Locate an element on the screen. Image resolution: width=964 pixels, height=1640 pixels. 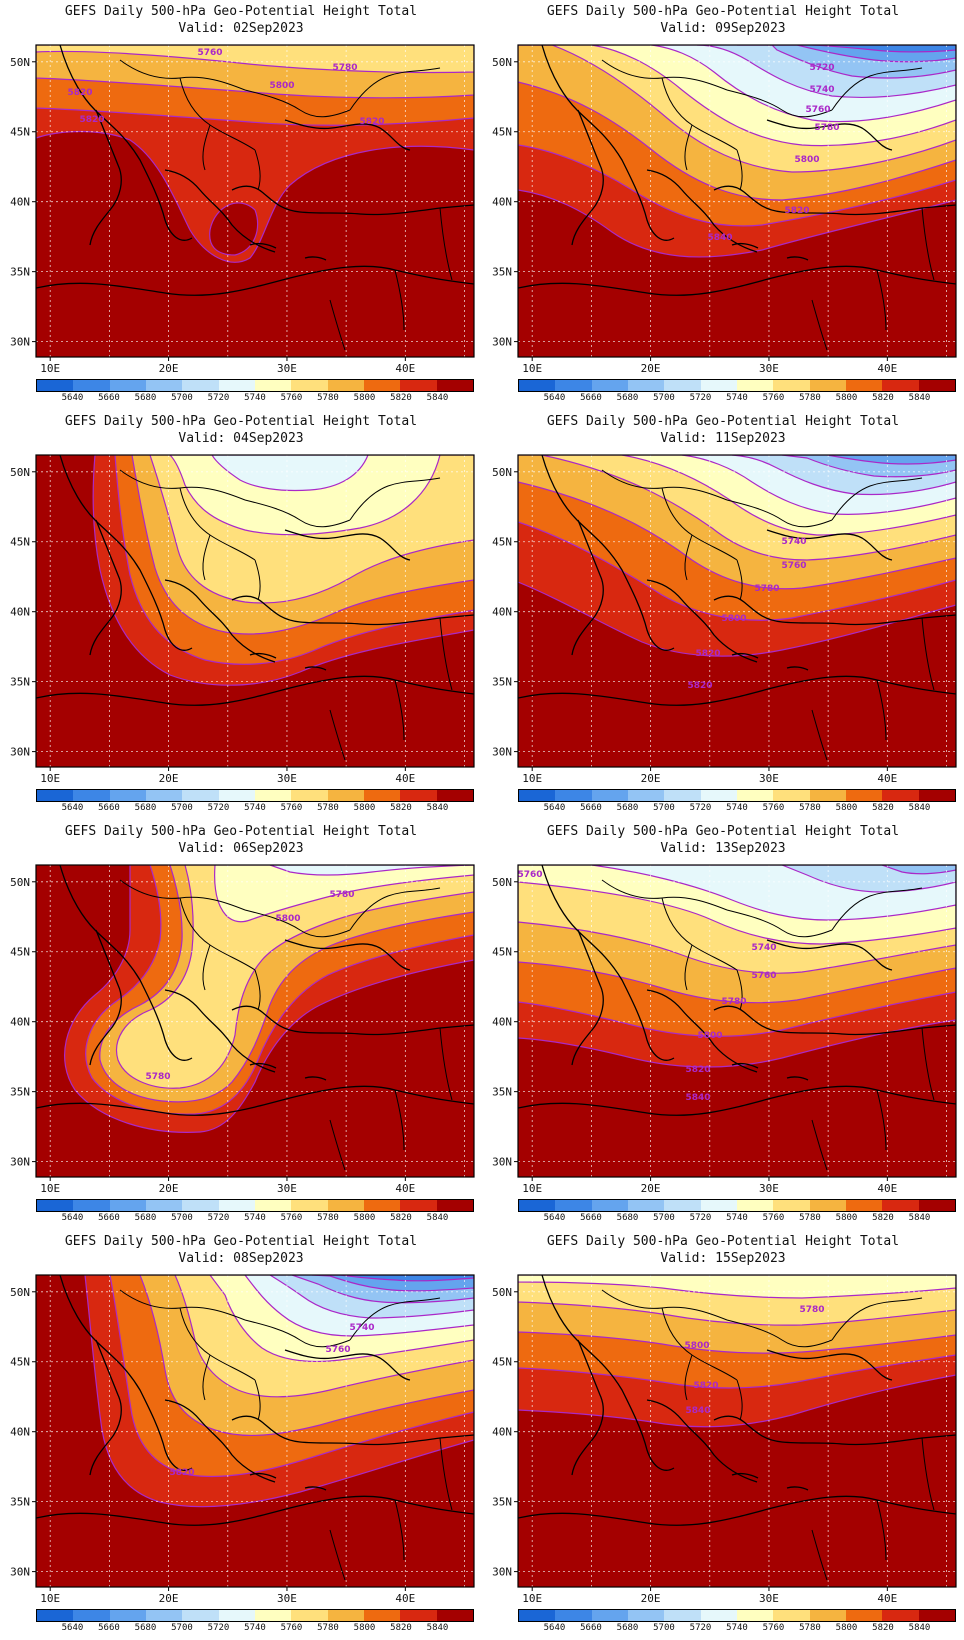
colorbar is located at coordinates (737, 385).